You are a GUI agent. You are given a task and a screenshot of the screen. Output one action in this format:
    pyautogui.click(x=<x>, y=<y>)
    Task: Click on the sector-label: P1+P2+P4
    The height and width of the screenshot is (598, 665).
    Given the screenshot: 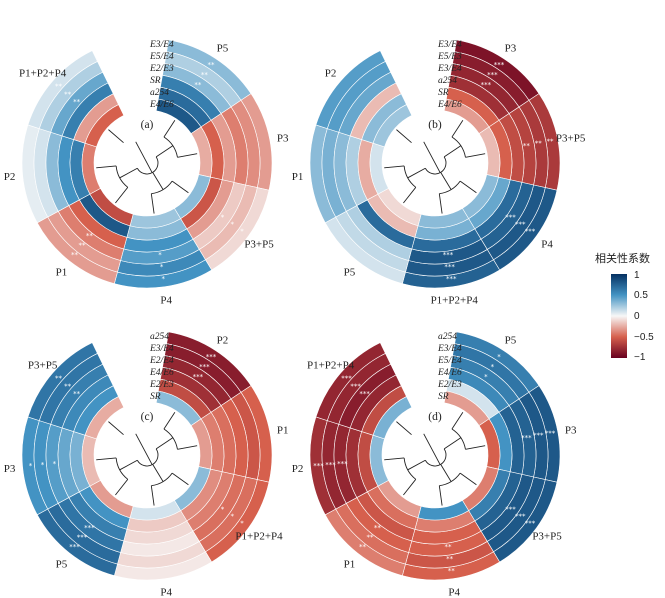 What is the action you would take?
    pyautogui.click(x=259, y=537)
    